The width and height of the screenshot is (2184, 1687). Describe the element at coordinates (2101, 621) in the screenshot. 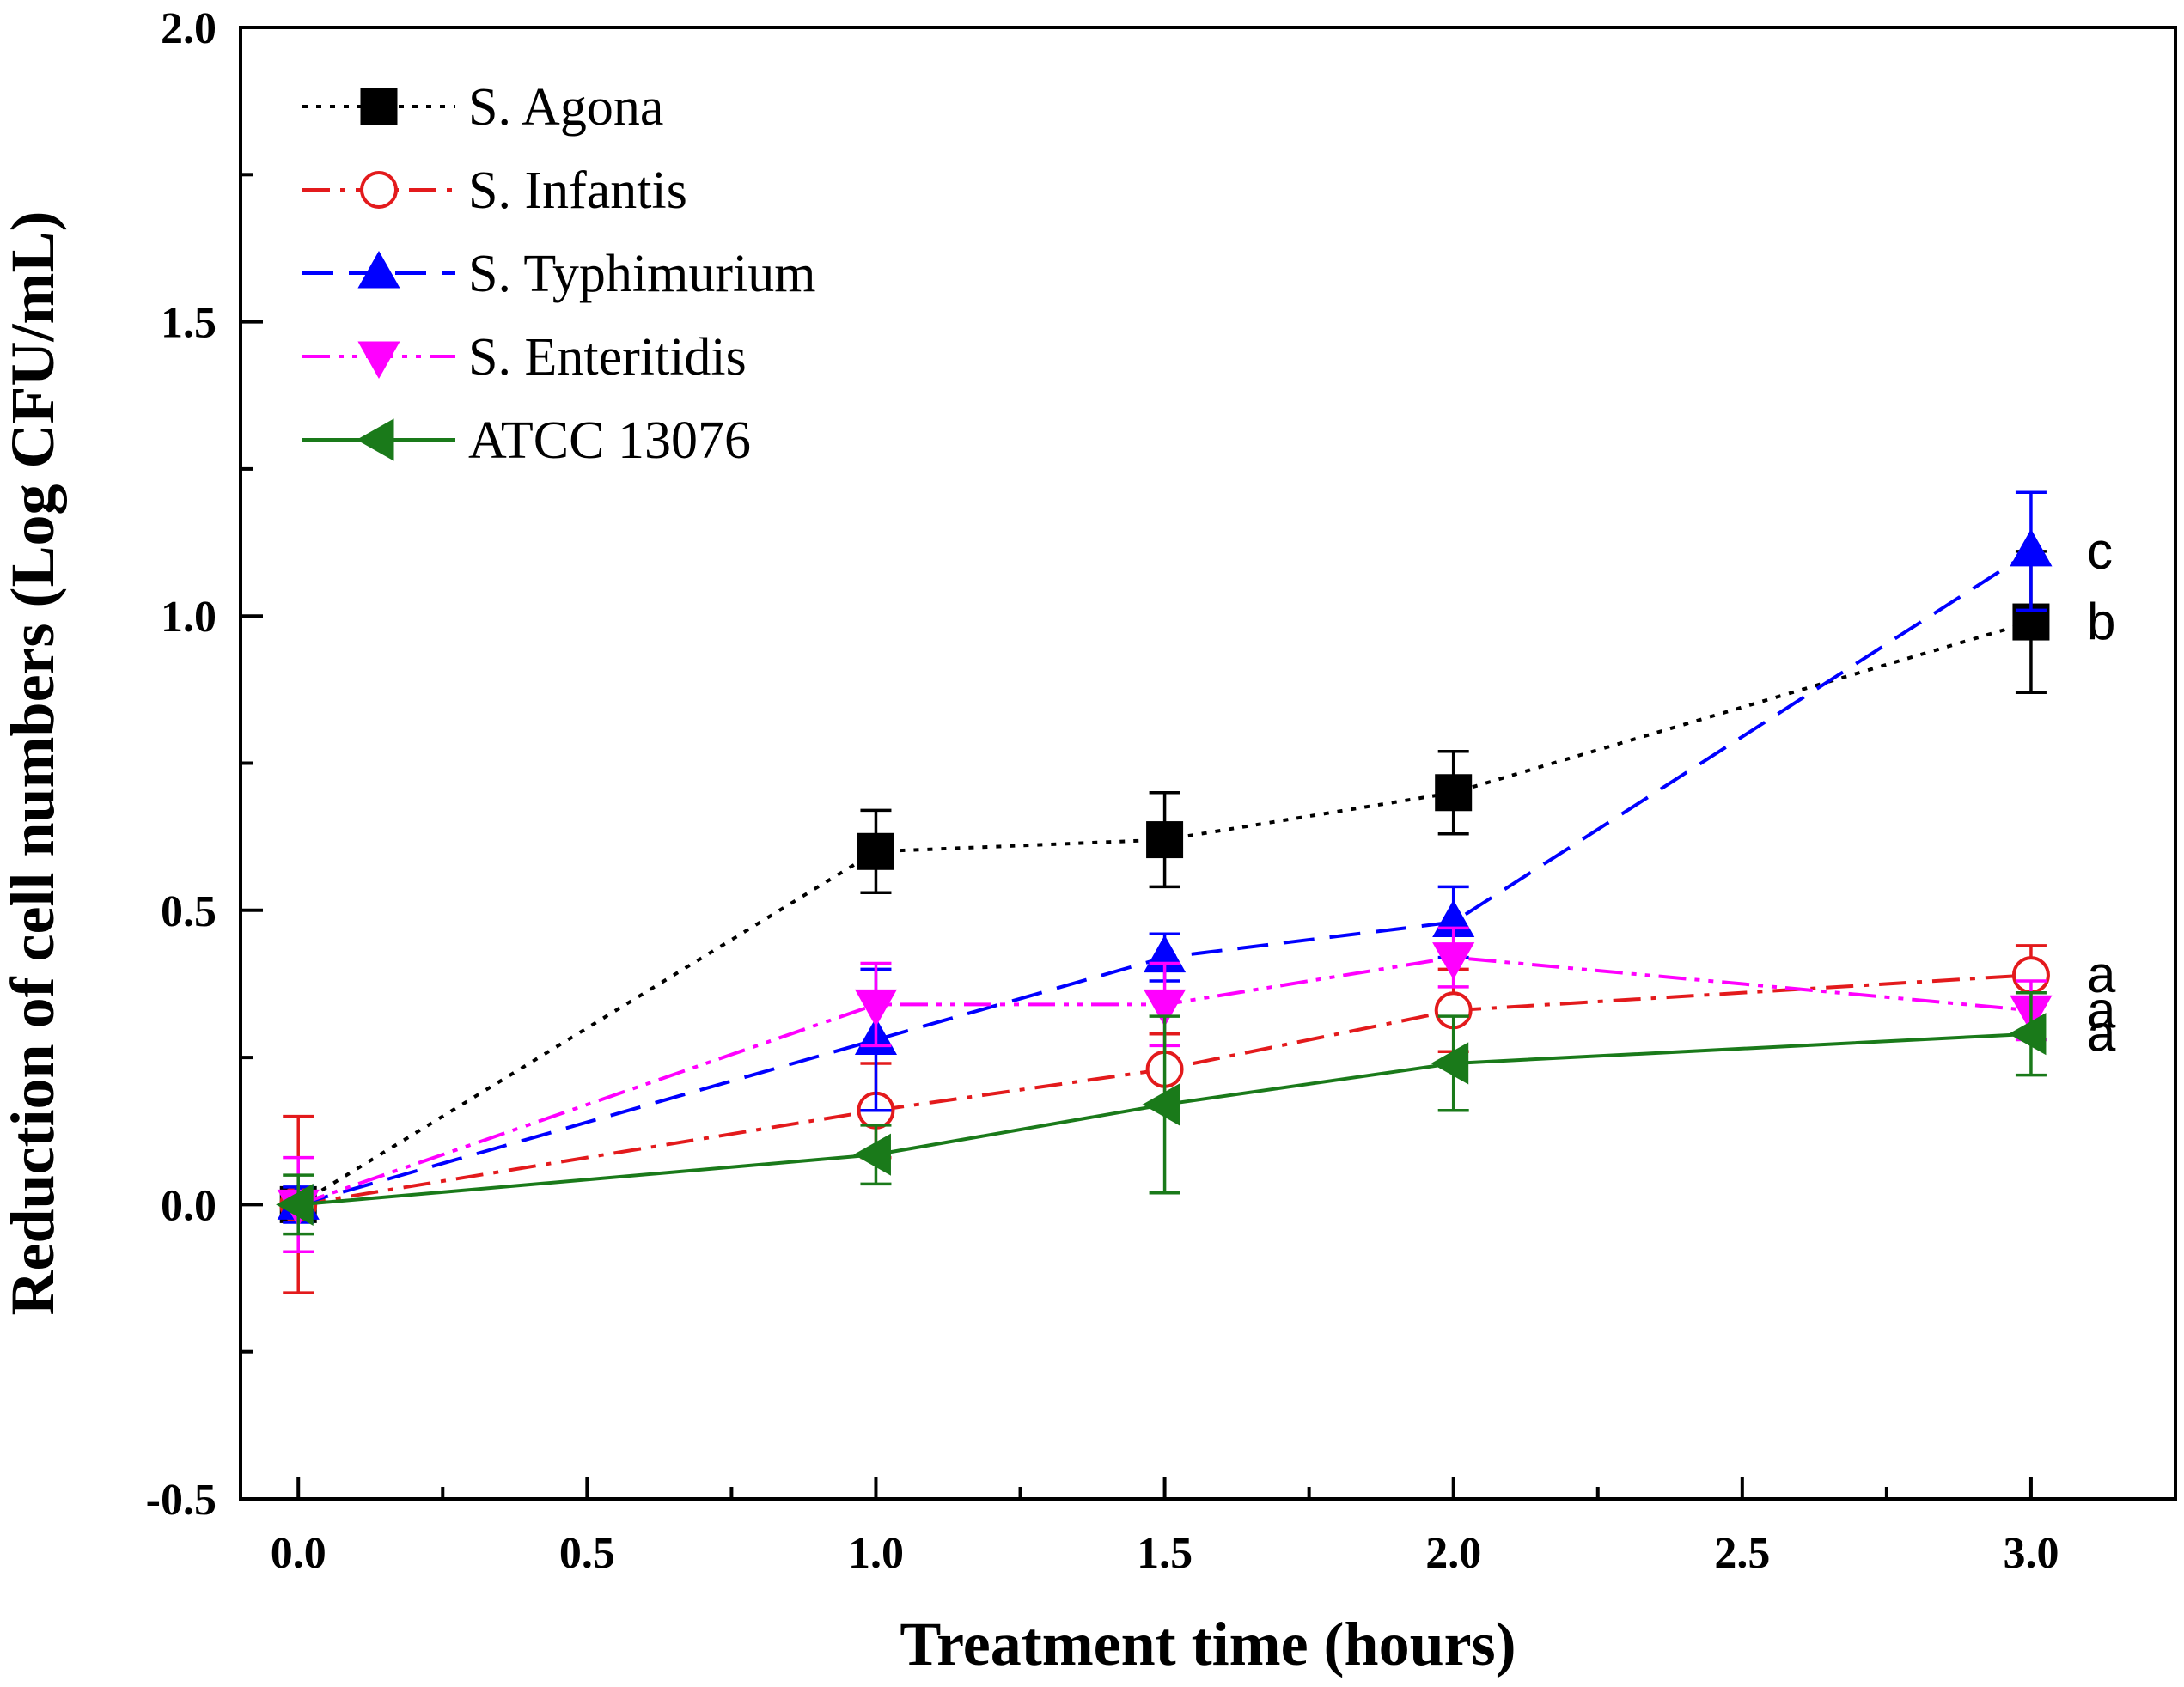

I see `significance-letter: b` at that location.